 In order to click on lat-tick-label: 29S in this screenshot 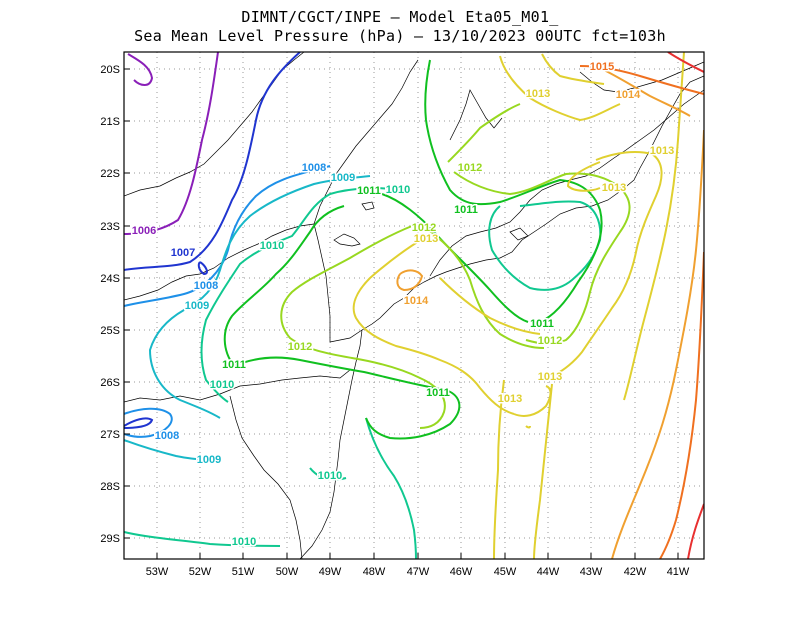, I will do `click(110, 539)`.